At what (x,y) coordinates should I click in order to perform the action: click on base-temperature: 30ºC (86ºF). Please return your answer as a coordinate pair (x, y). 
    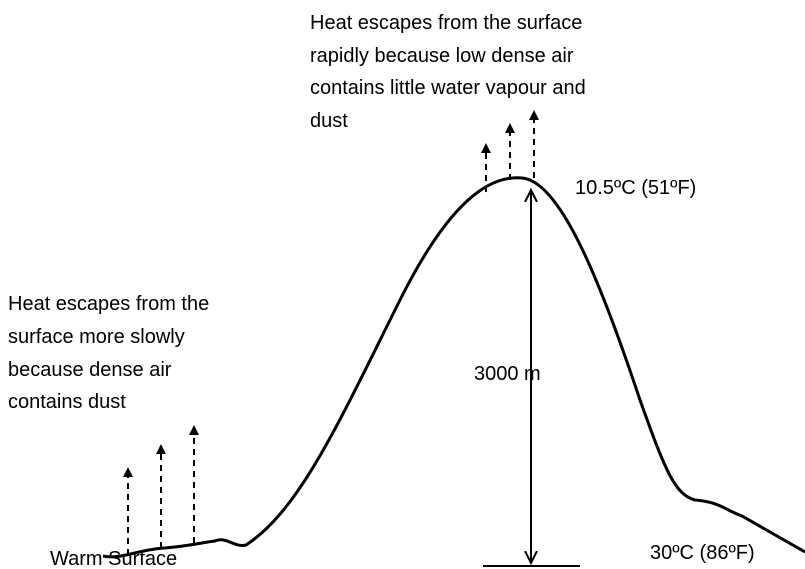
    Looking at the image, I should click on (702, 553).